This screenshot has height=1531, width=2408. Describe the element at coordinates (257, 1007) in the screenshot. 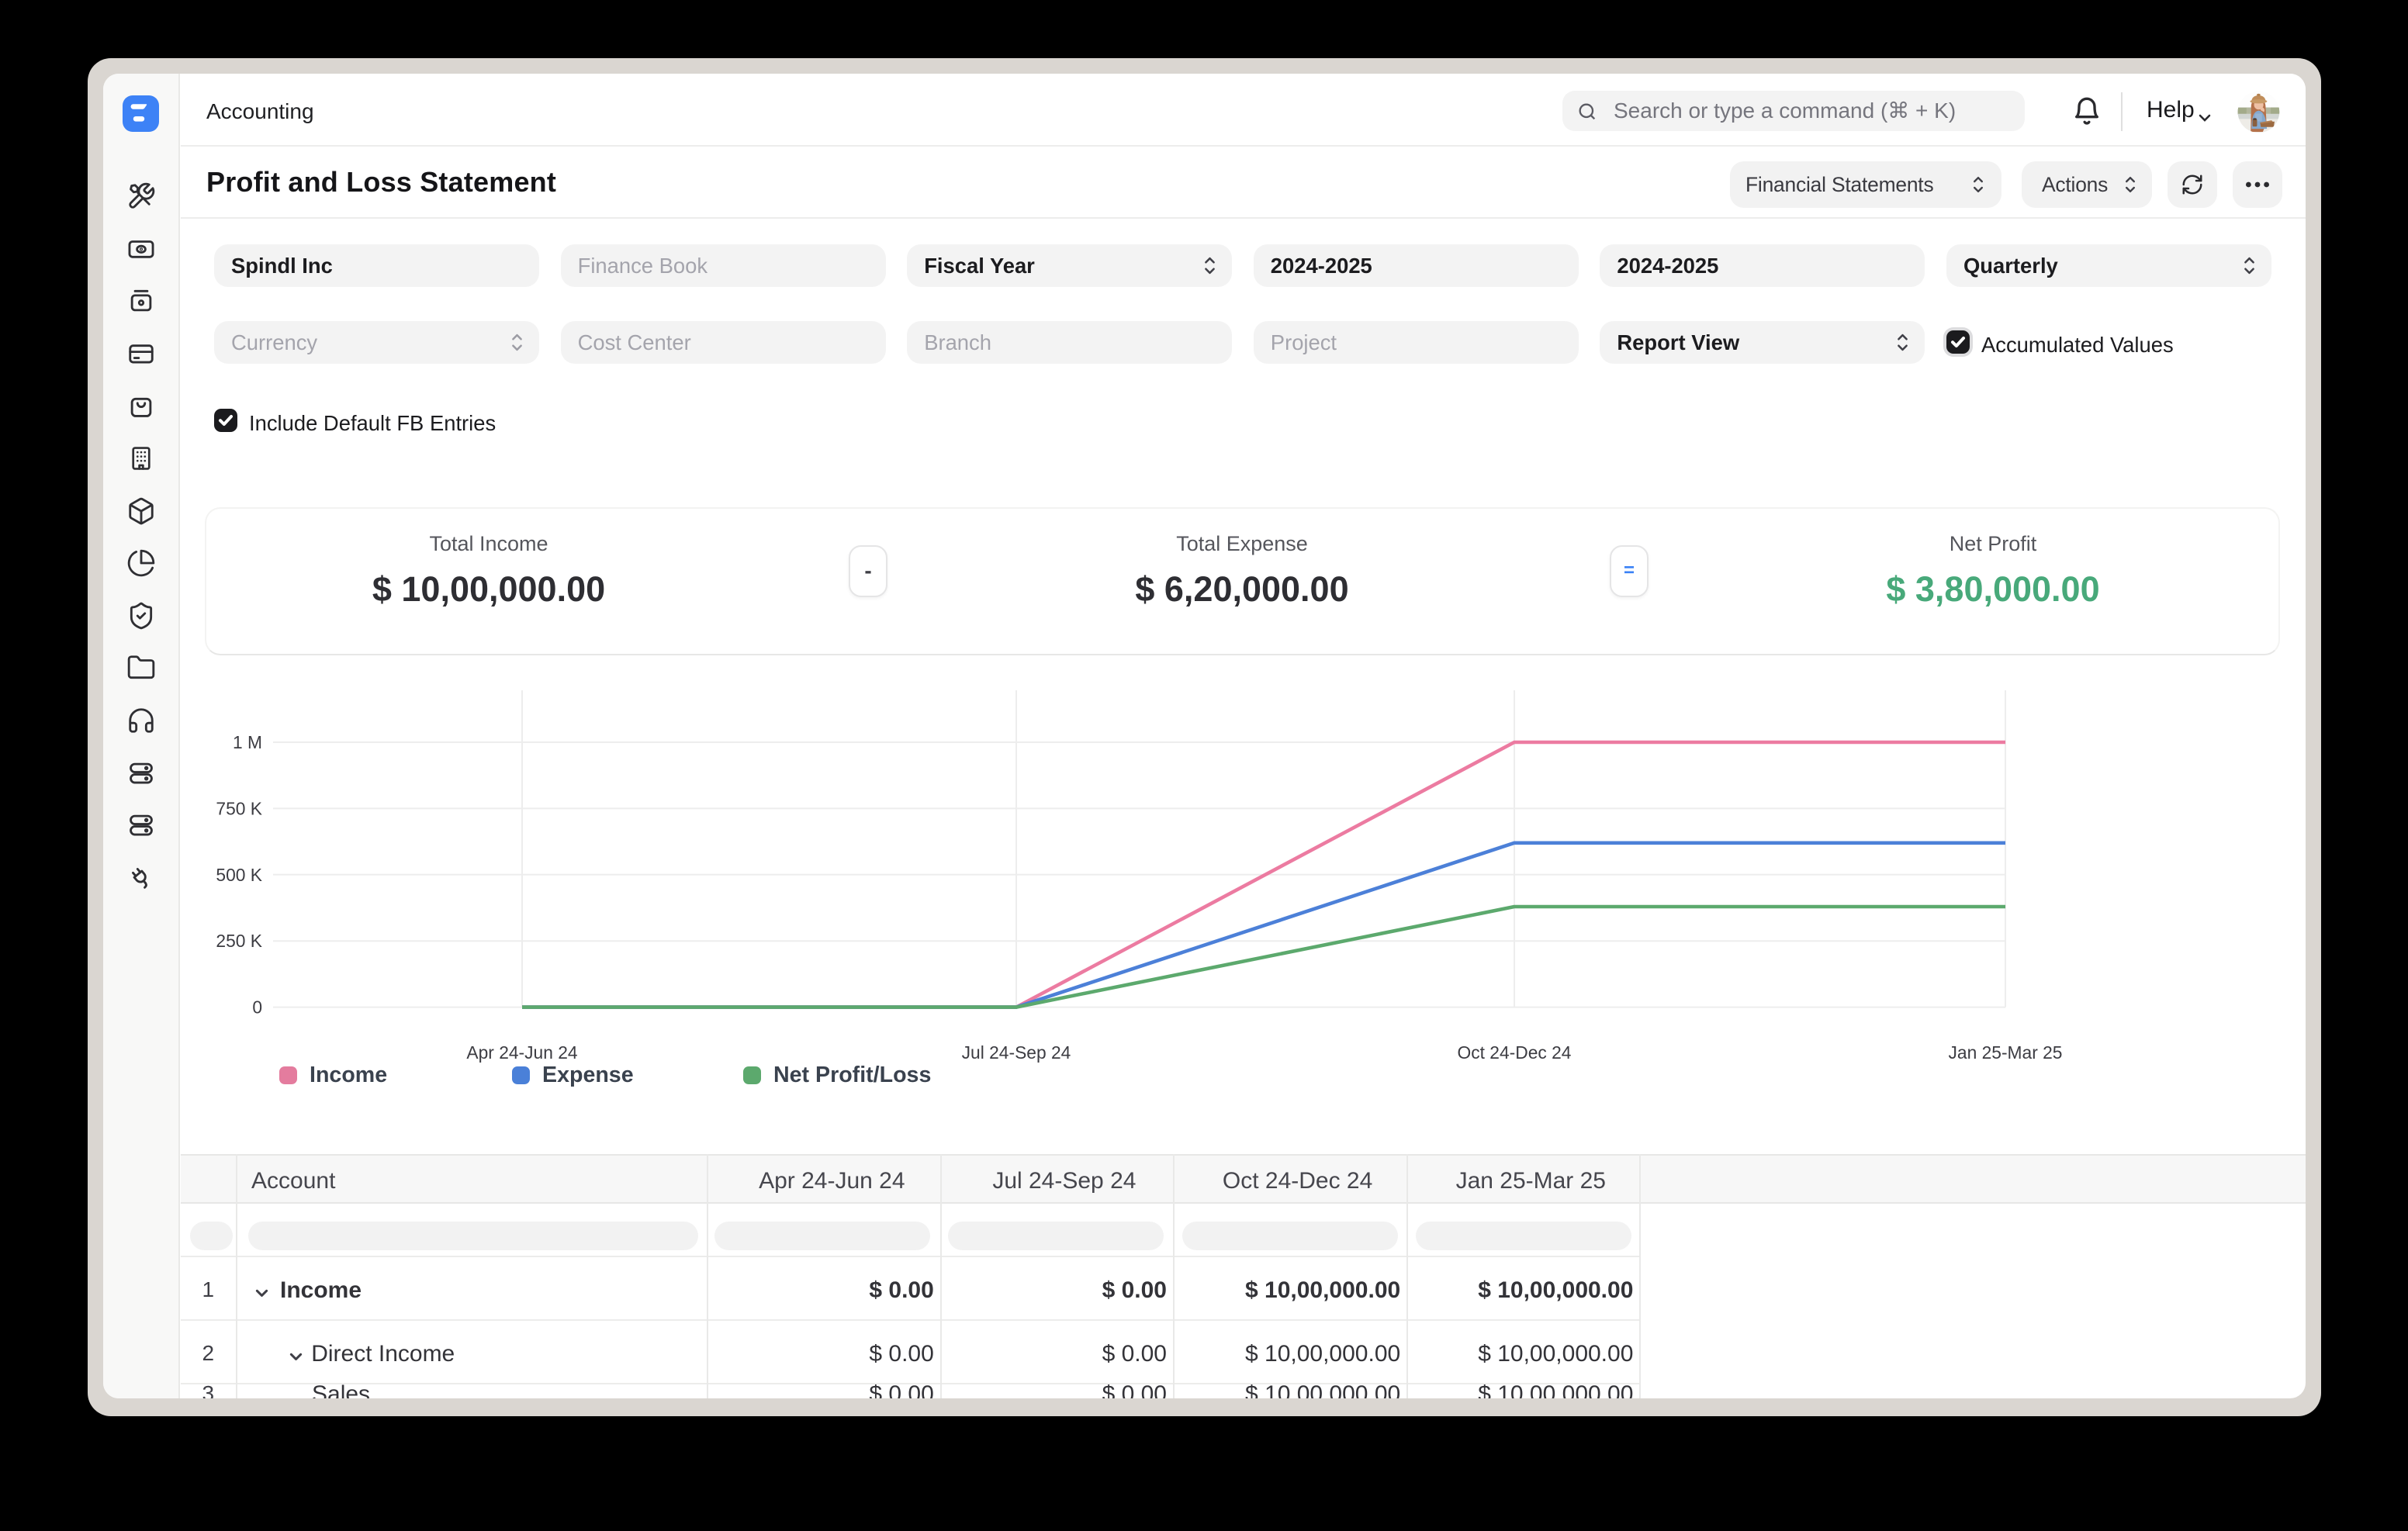

I see `svg-text: 0` at that location.